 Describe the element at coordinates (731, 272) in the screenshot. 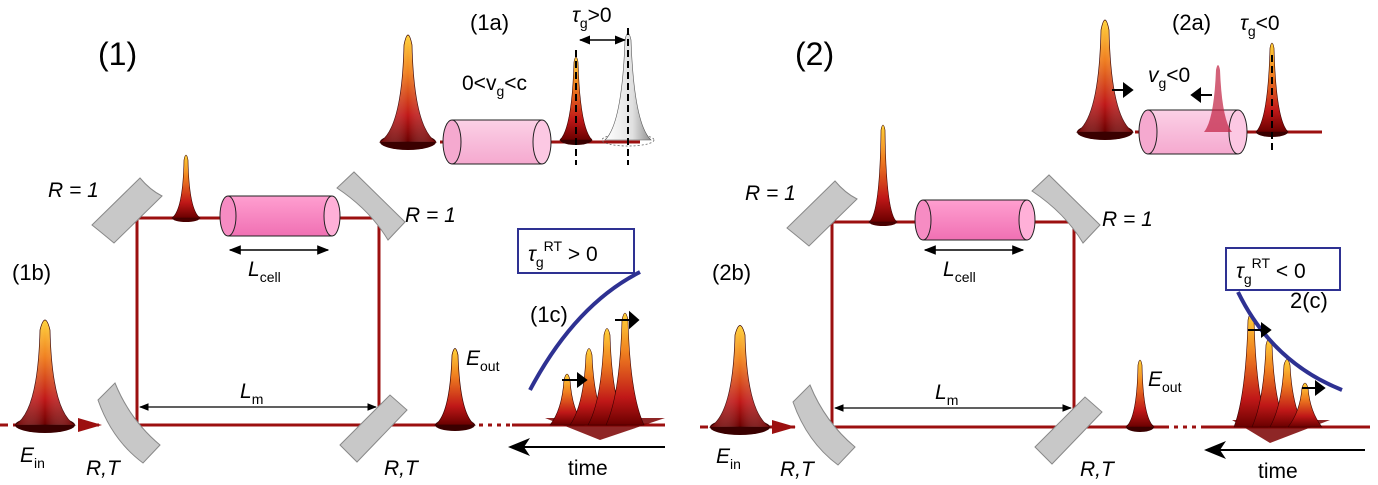

I see `sub-label-b: (2b)` at that location.